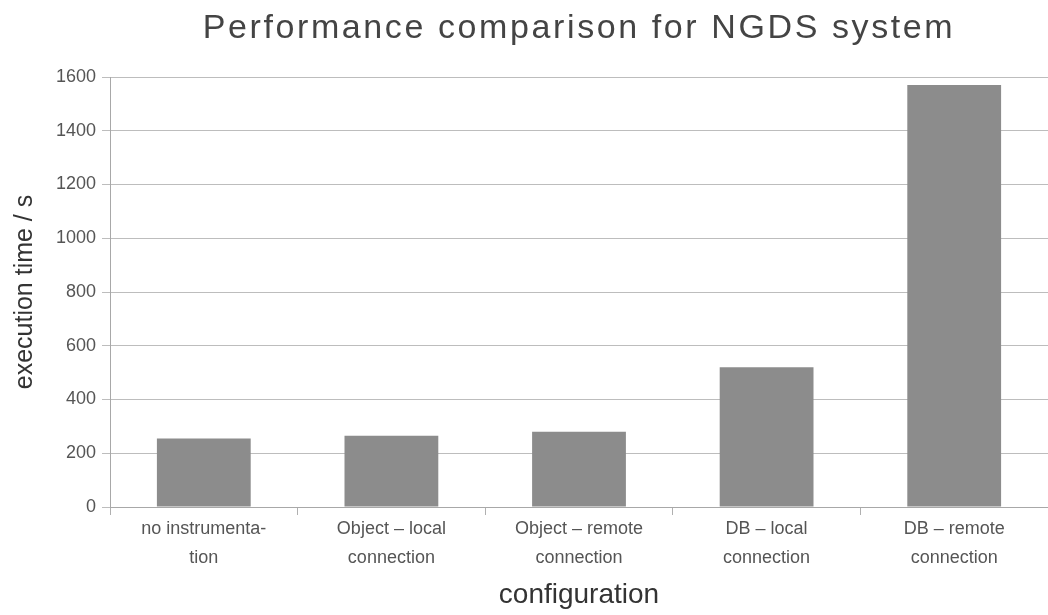 The image size is (1048, 615). What do you see at coordinates (75, 183) in the screenshot?
I see `y-tick-label: 1200` at bounding box center [75, 183].